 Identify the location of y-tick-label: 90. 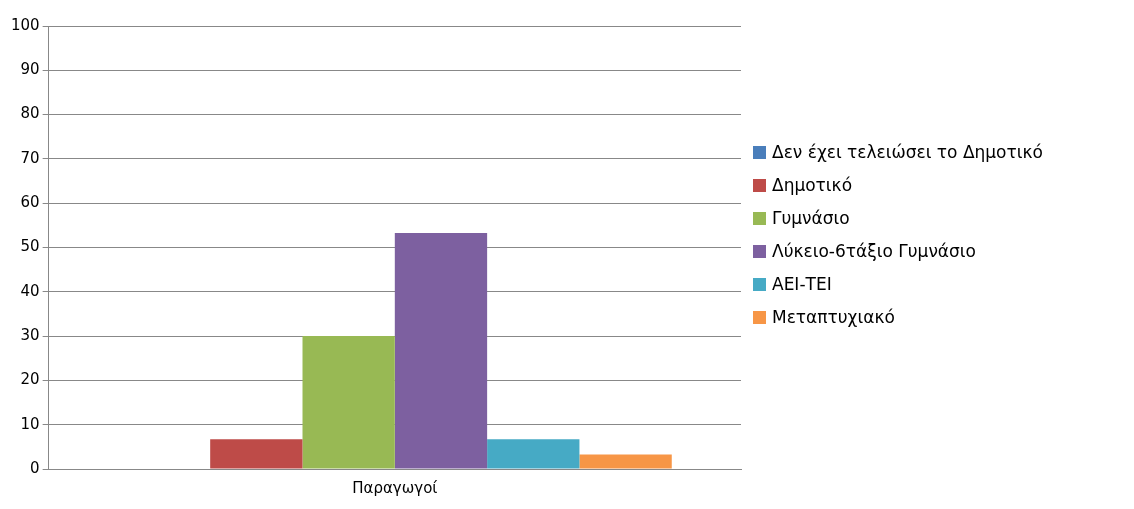
(30, 69).